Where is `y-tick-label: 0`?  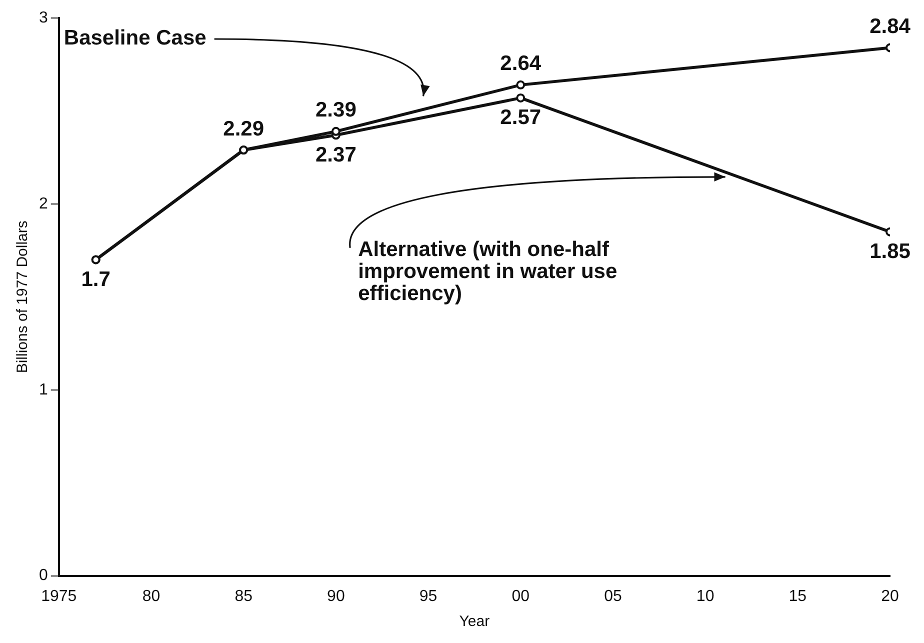 y-tick-label: 0 is located at coordinates (43, 575).